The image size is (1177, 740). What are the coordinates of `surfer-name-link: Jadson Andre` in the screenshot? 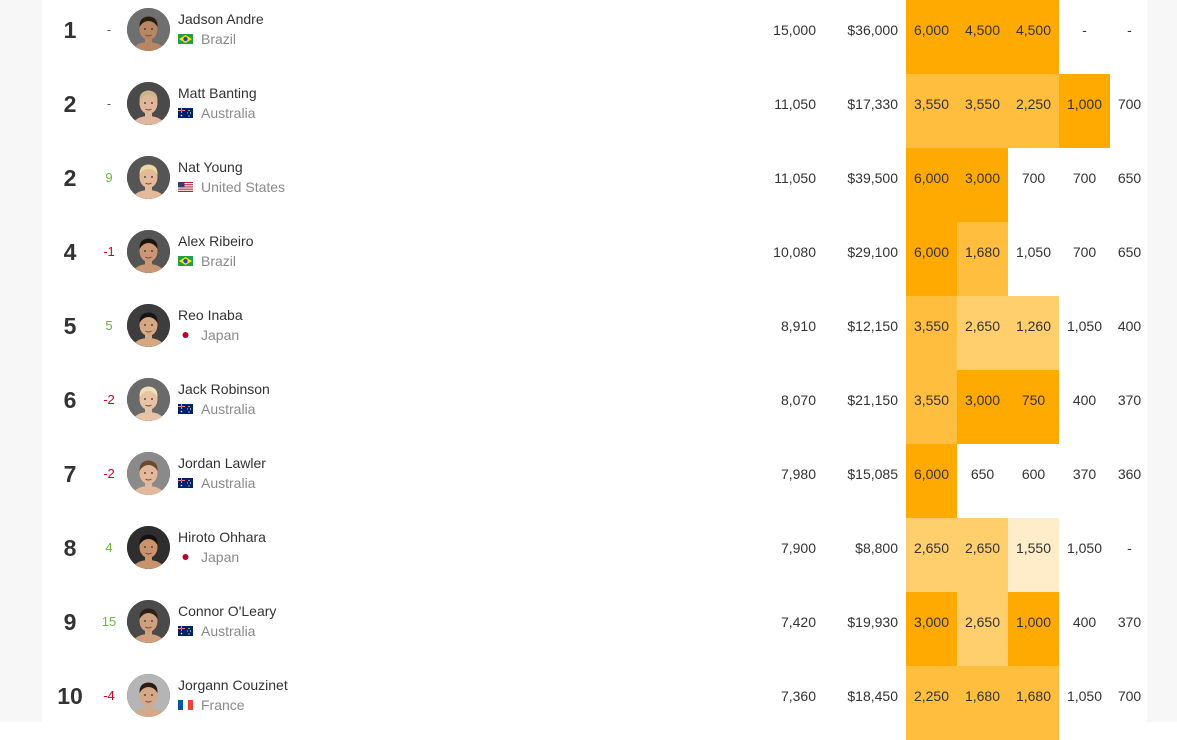 It's located at (221, 19).